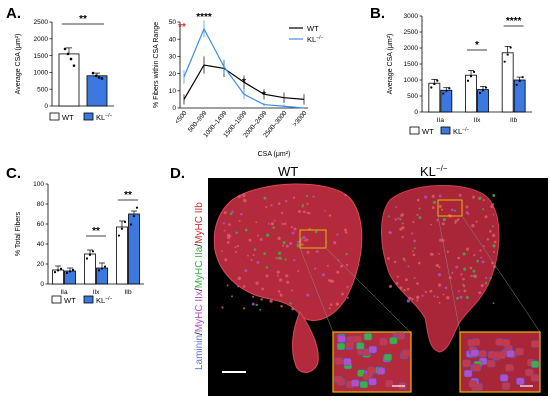 The image size is (550, 400). Describe the element at coordinates (411, 48) in the screenshot. I see `b-y-tick-label: 2000` at that location.